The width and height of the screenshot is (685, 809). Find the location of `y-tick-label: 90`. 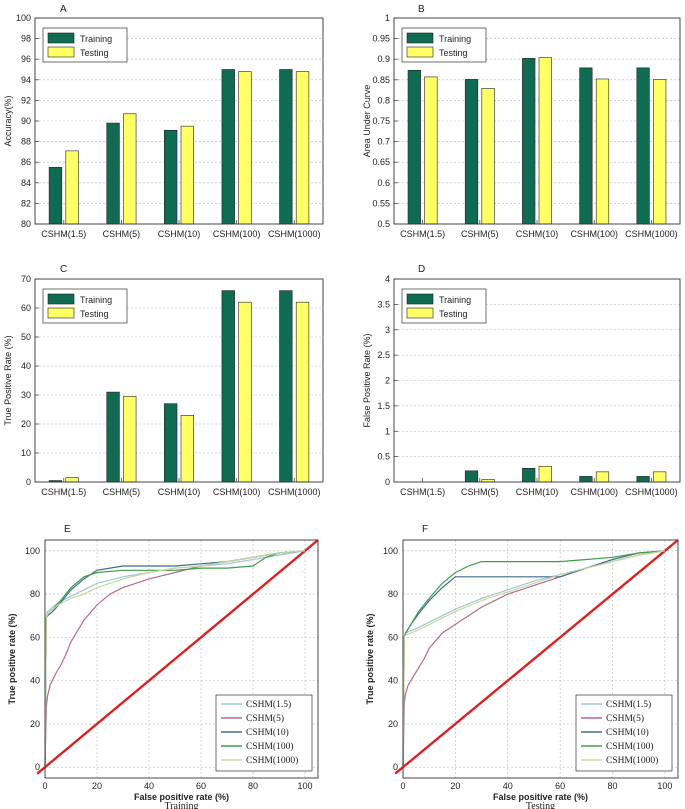

y-tick-label: 90 is located at coordinates (26, 121).